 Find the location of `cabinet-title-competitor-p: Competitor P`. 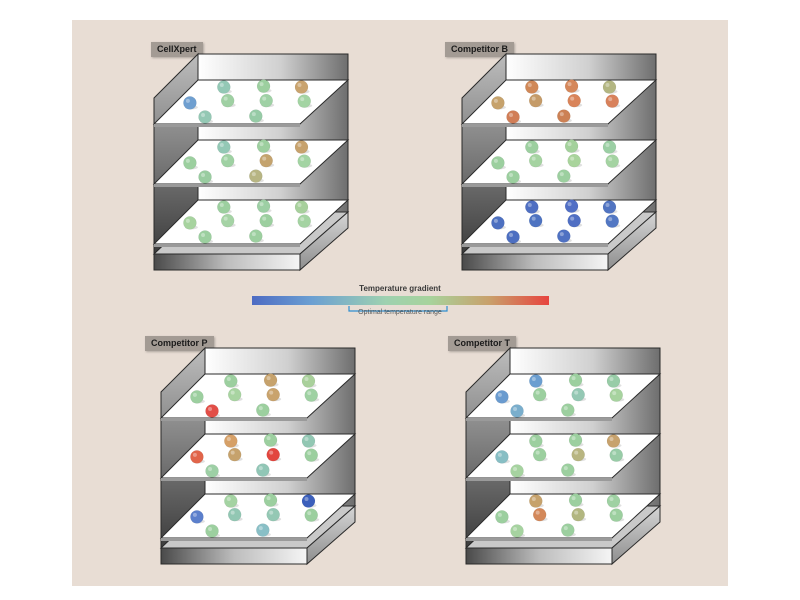

cabinet-title-competitor-p: Competitor P is located at coordinates (179, 343).